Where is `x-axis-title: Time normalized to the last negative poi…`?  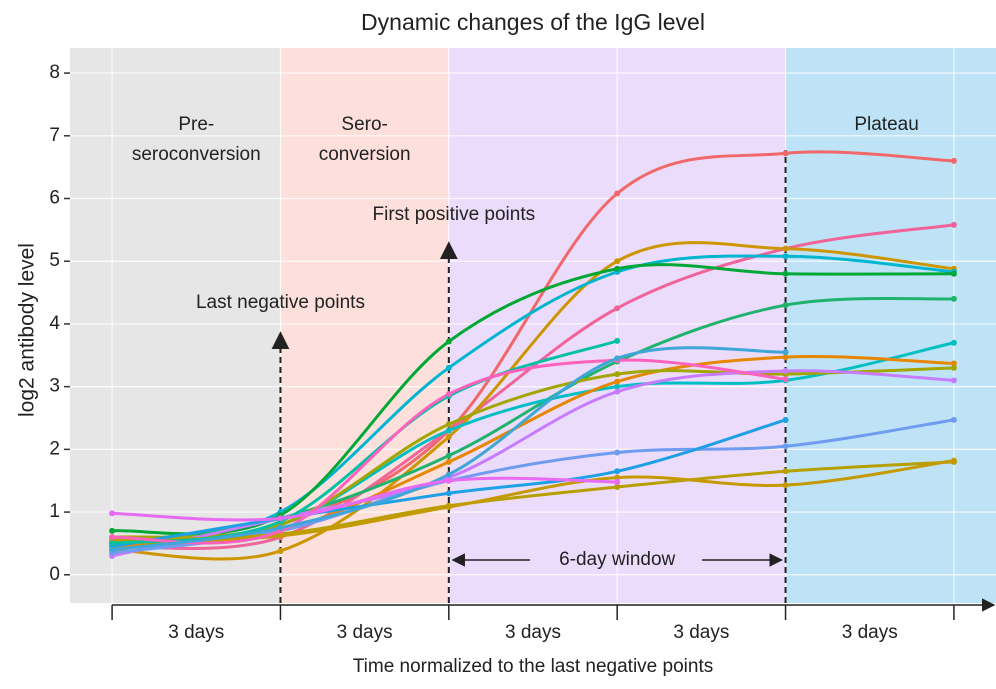
x-axis-title: Time normalized to the last negative poi… is located at coordinates (533, 666).